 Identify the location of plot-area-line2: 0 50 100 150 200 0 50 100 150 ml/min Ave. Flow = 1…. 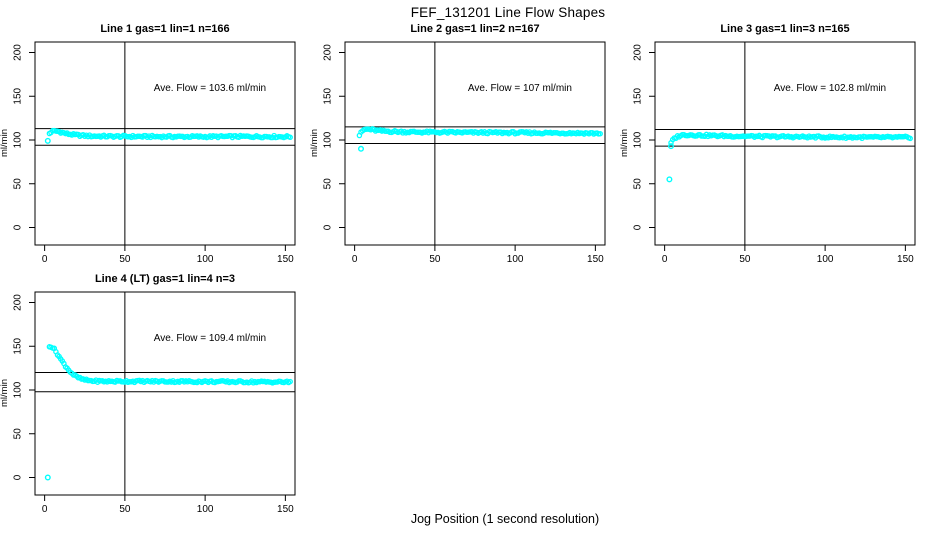
(458, 153).